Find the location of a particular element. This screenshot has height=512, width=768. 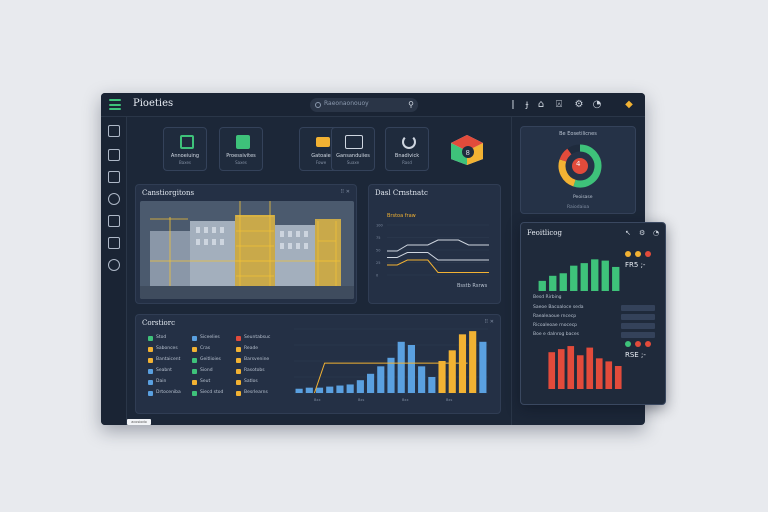

search-filter-icon is located at coordinates (318, 105).